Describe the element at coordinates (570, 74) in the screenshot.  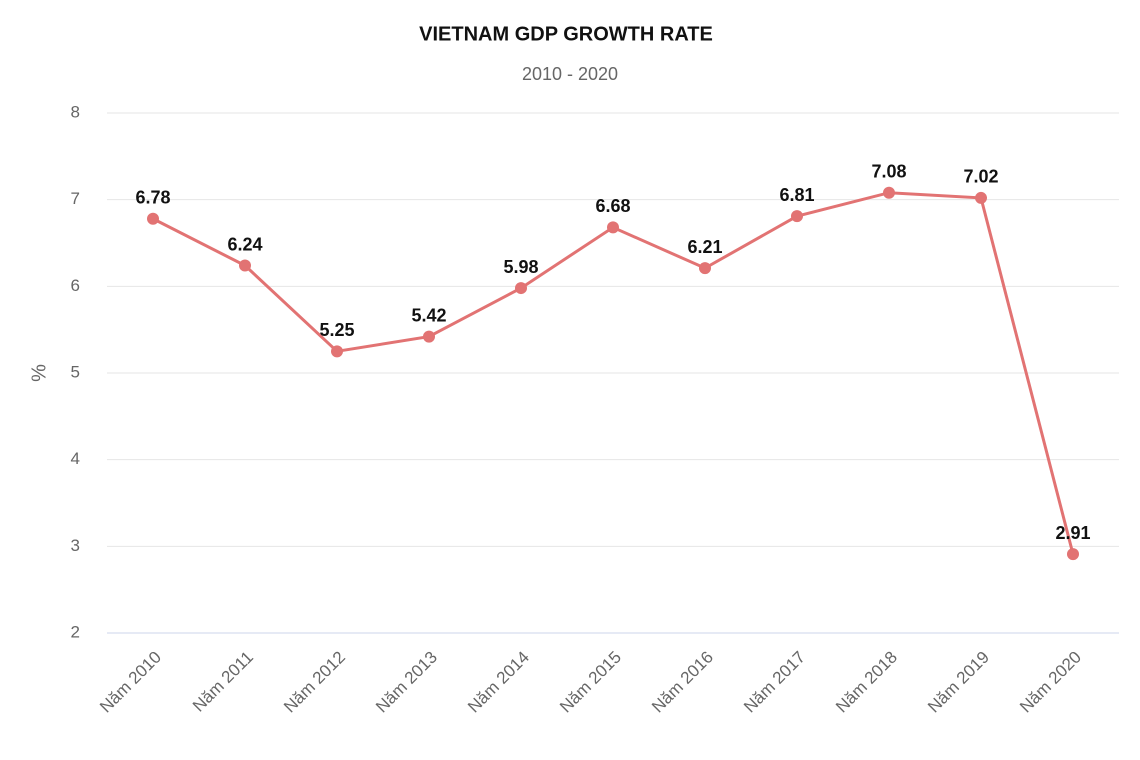
I see `chart-subtitle: 2010 - 2020` at that location.